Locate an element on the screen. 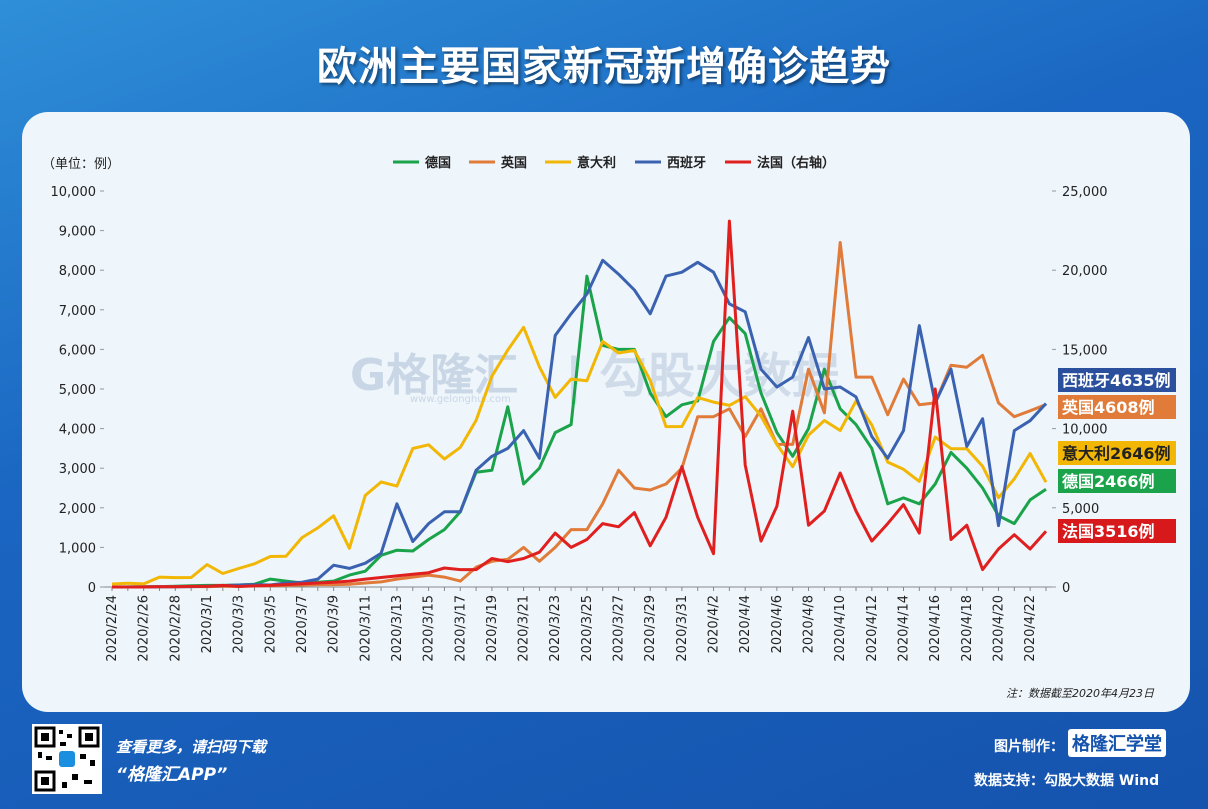  annotation: 英国4608例 is located at coordinates (1117, 407).